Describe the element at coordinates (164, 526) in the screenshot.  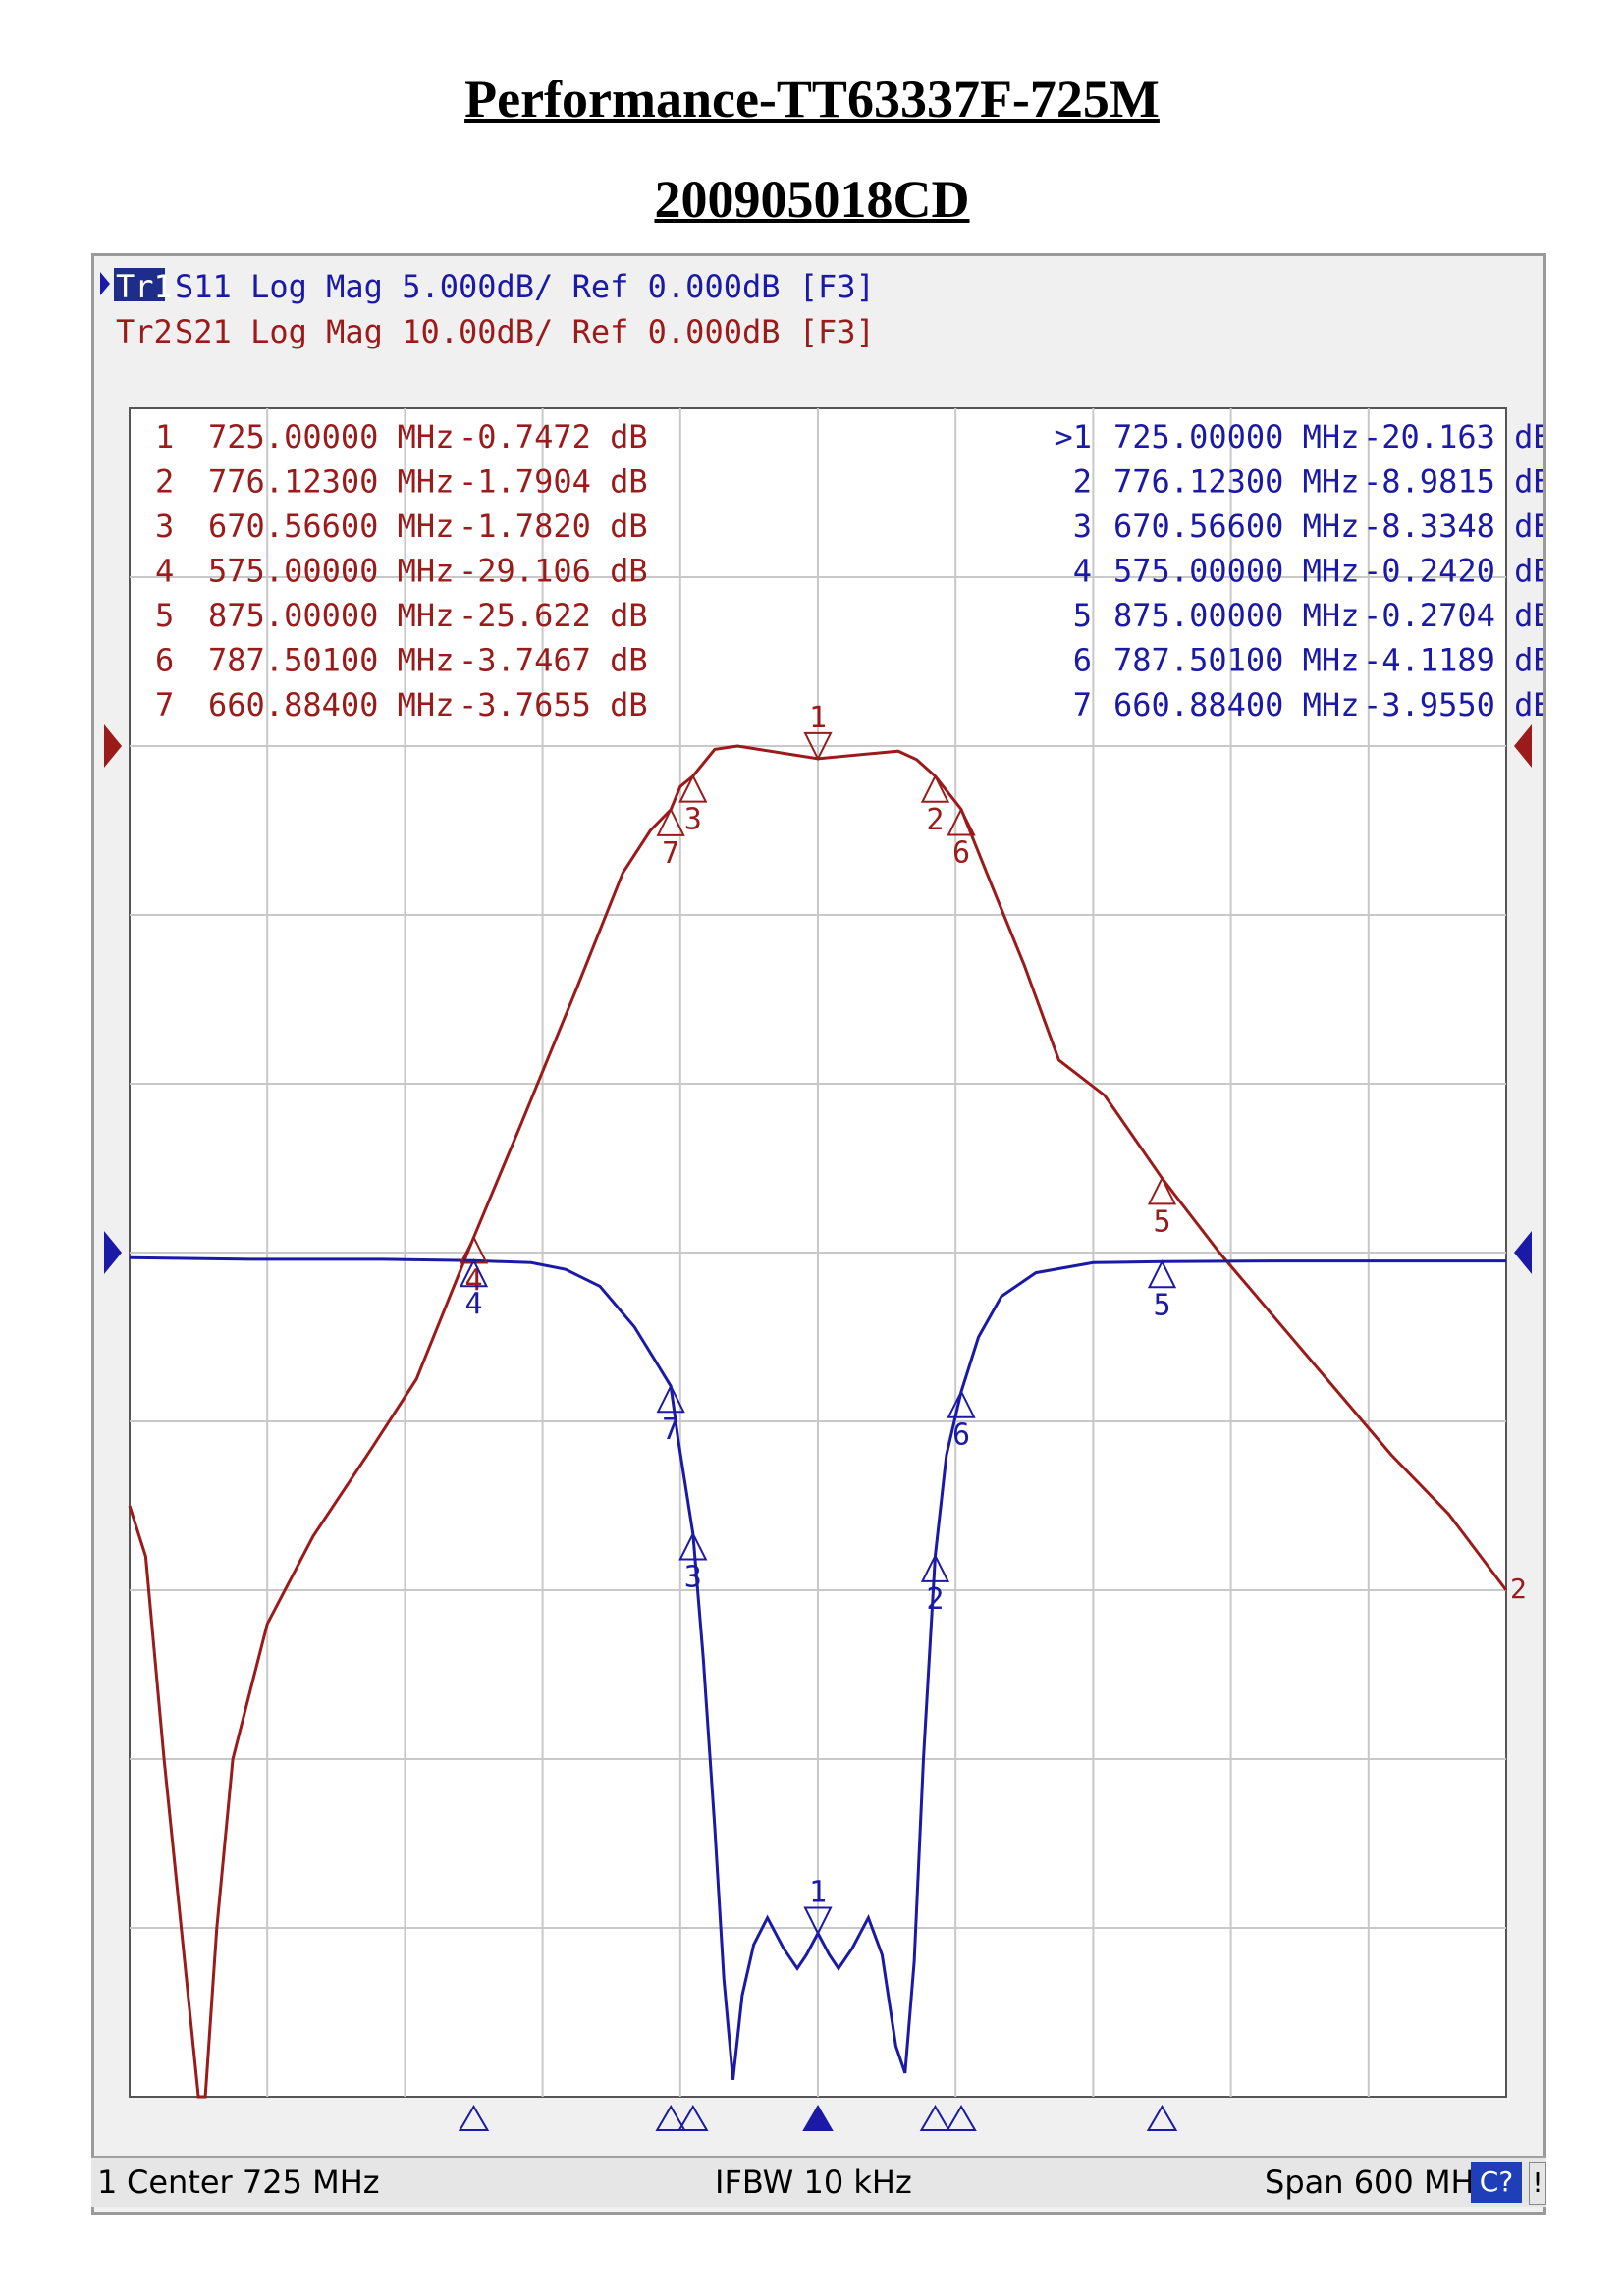
I see `s21-marker-table-number: 3` at that location.